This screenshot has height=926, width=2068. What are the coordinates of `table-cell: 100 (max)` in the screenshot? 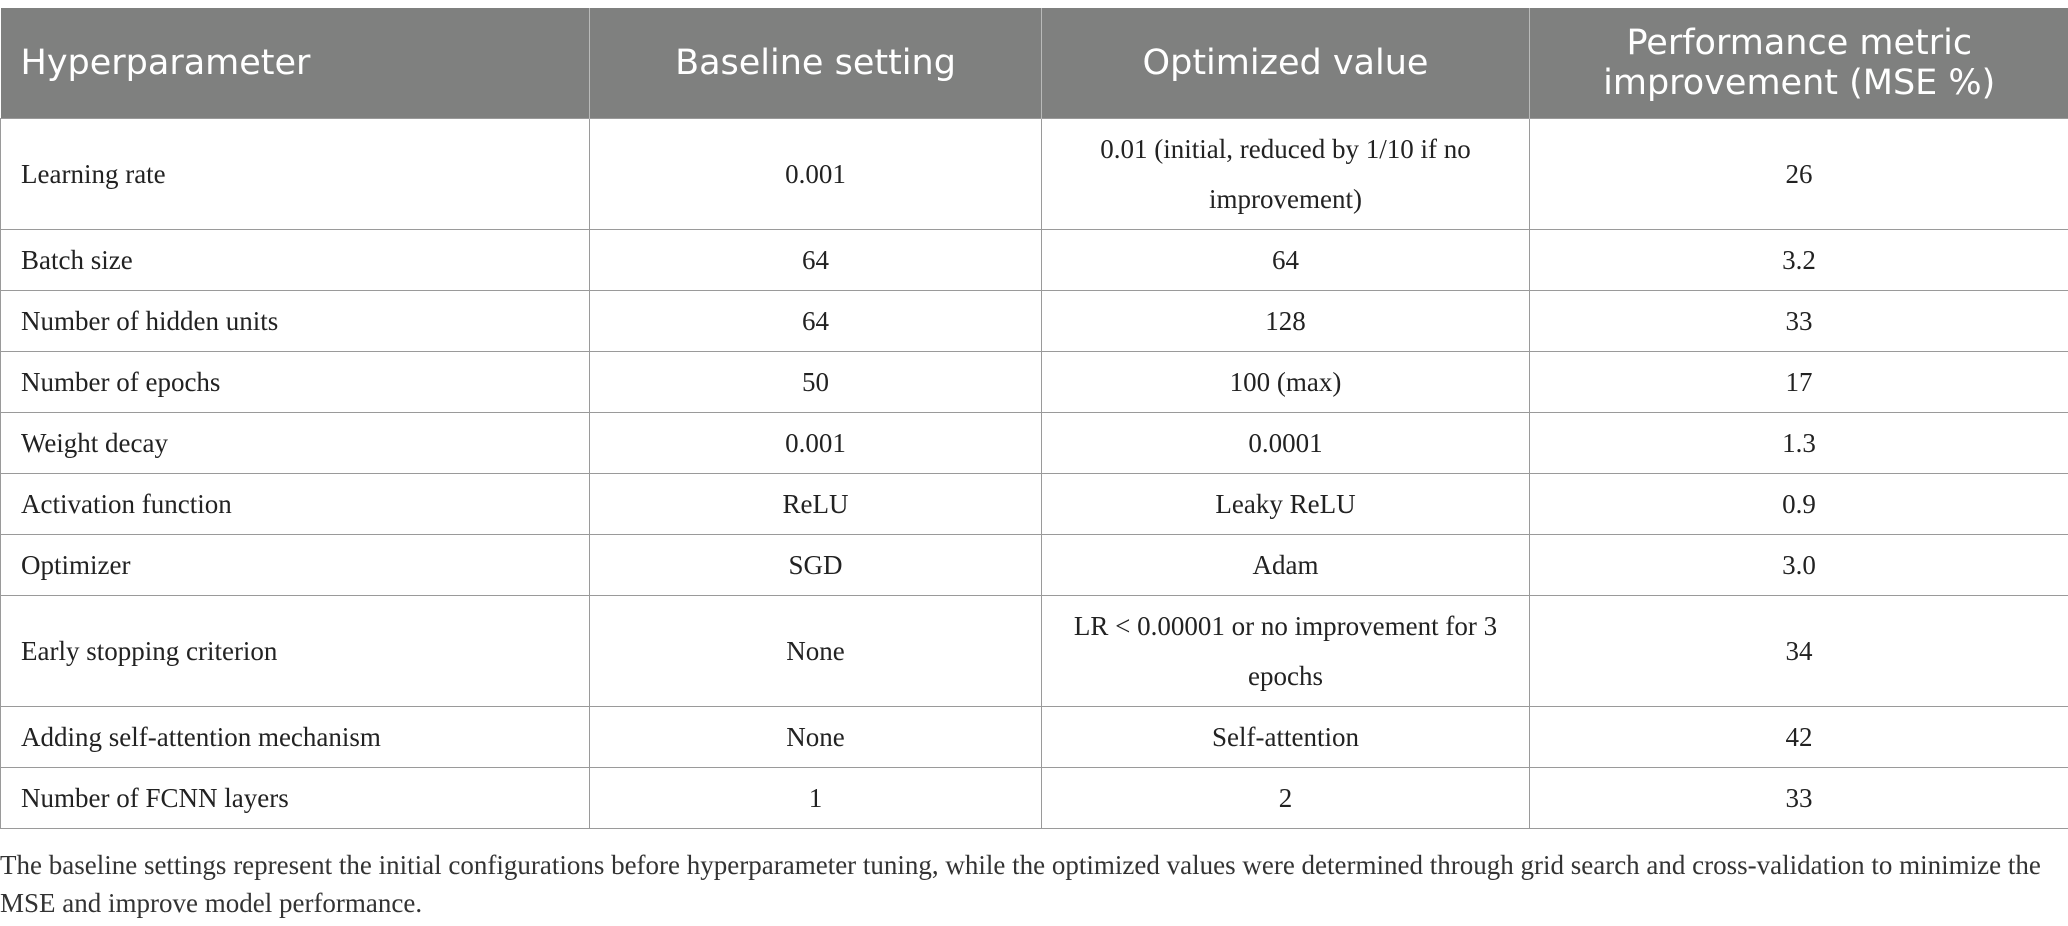 It's located at (1285, 381).